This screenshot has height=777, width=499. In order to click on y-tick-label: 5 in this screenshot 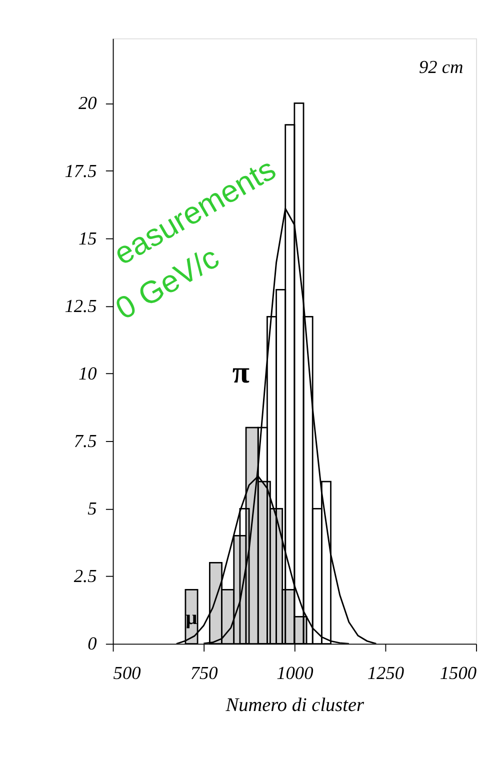, I will do `click(92, 508)`.